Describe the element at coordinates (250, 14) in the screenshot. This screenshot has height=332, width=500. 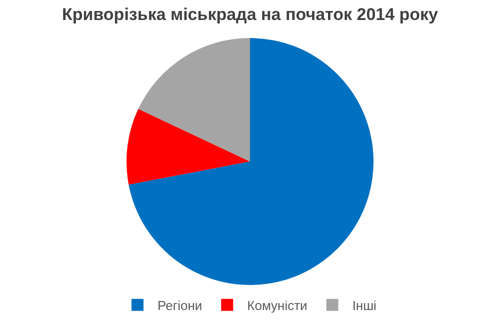
I see `chart-title: Криворізька міськрада на початок 2014 року` at that location.